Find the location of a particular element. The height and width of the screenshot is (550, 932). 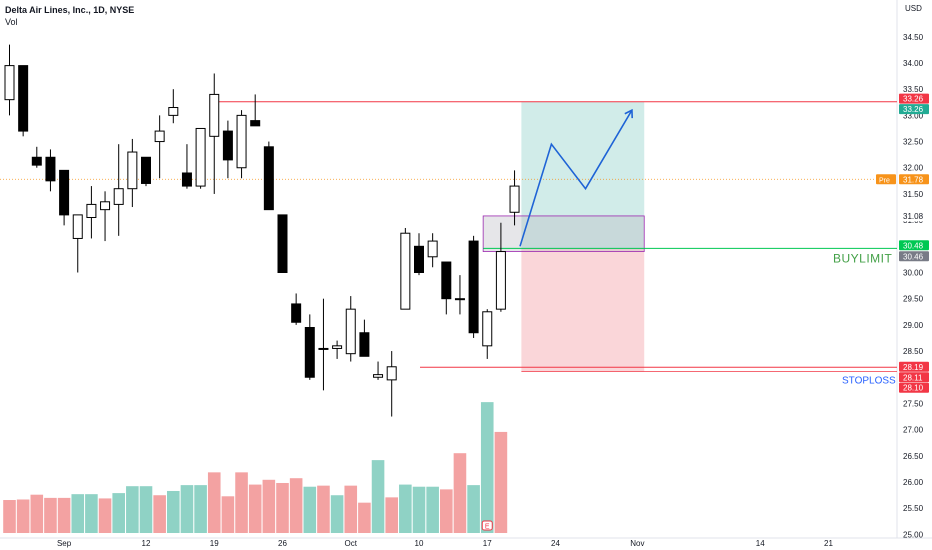

projection-path is located at coordinates (576, 178).